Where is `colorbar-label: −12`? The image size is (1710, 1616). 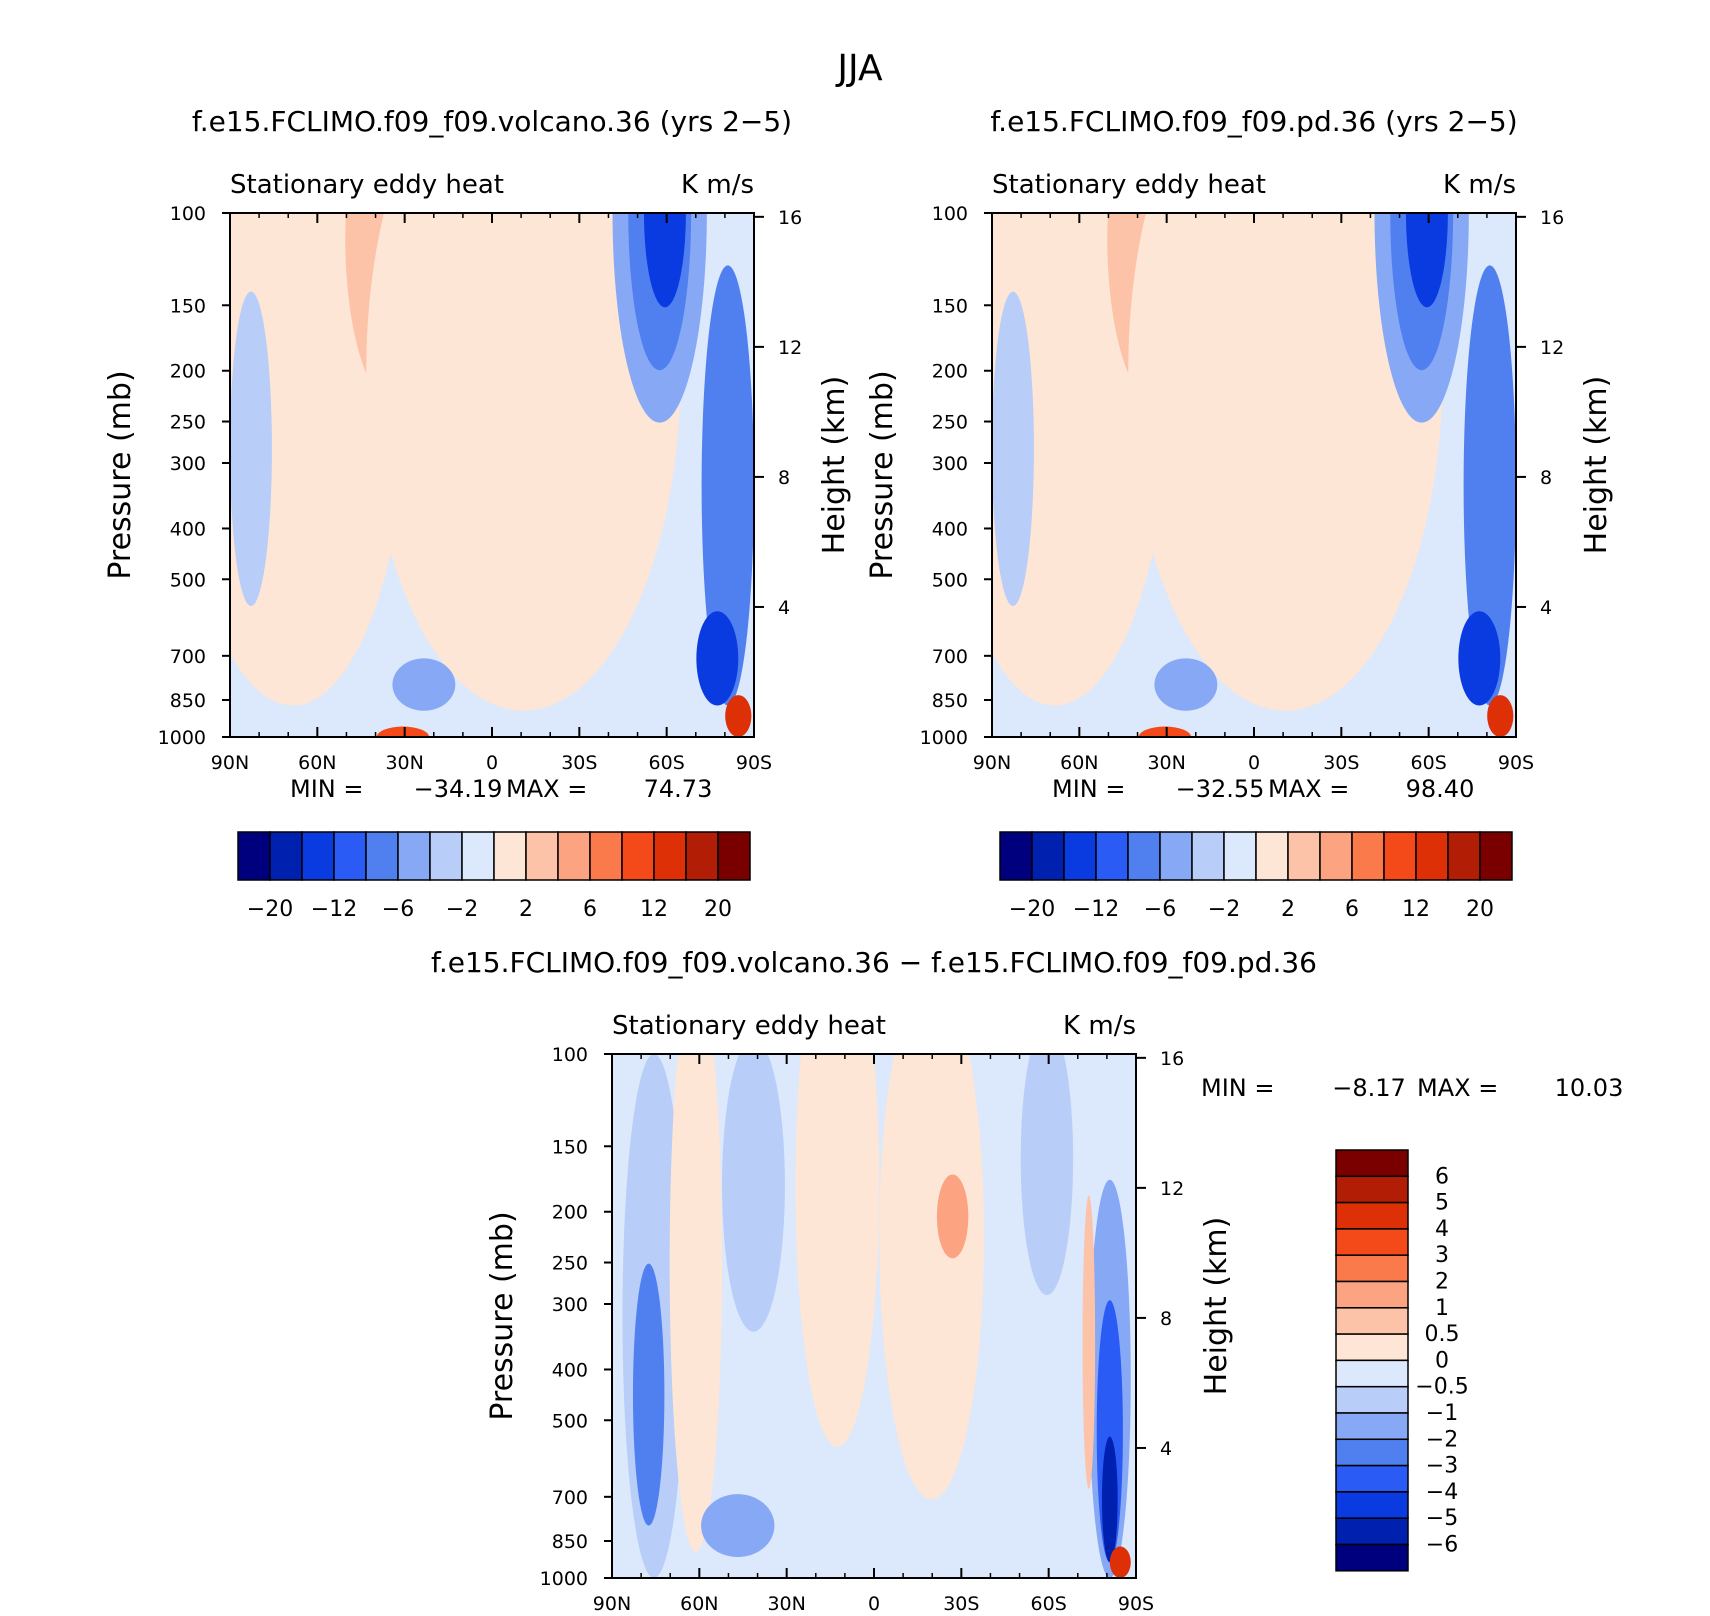 colorbar-label: −12 is located at coordinates (334, 909).